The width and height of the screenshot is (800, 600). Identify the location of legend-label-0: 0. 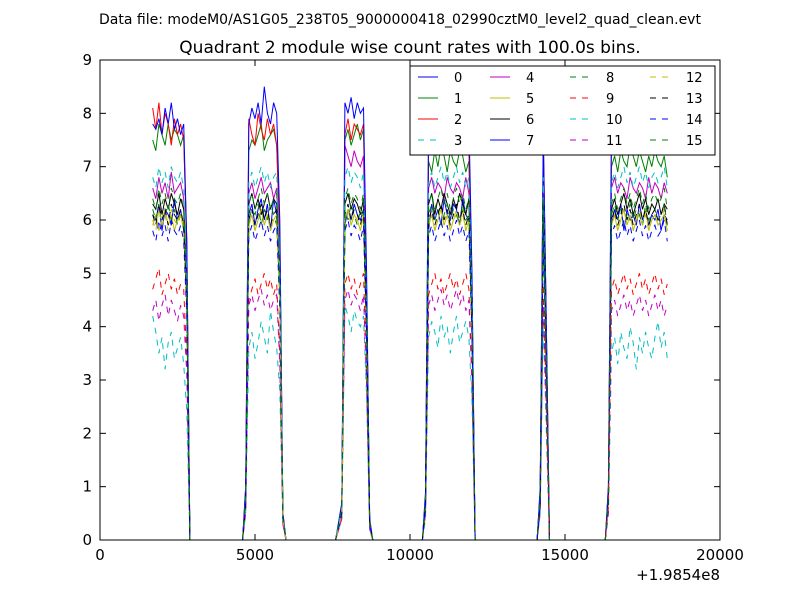
(458, 78).